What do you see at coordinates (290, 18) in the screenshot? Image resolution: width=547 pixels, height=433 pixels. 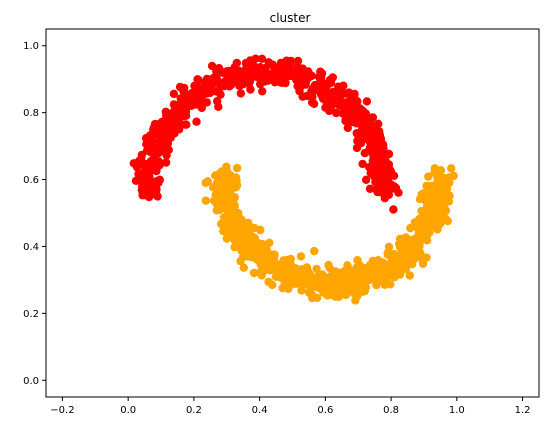 I see `chart-title: cluster` at bounding box center [290, 18].